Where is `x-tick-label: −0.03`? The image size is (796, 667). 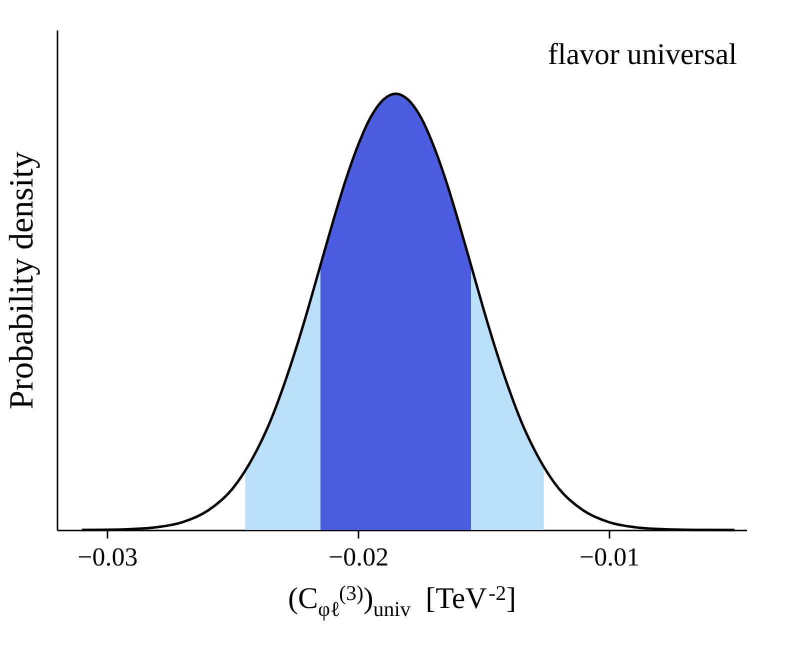 x-tick-label: −0.03 is located at coordinates (108, 557).